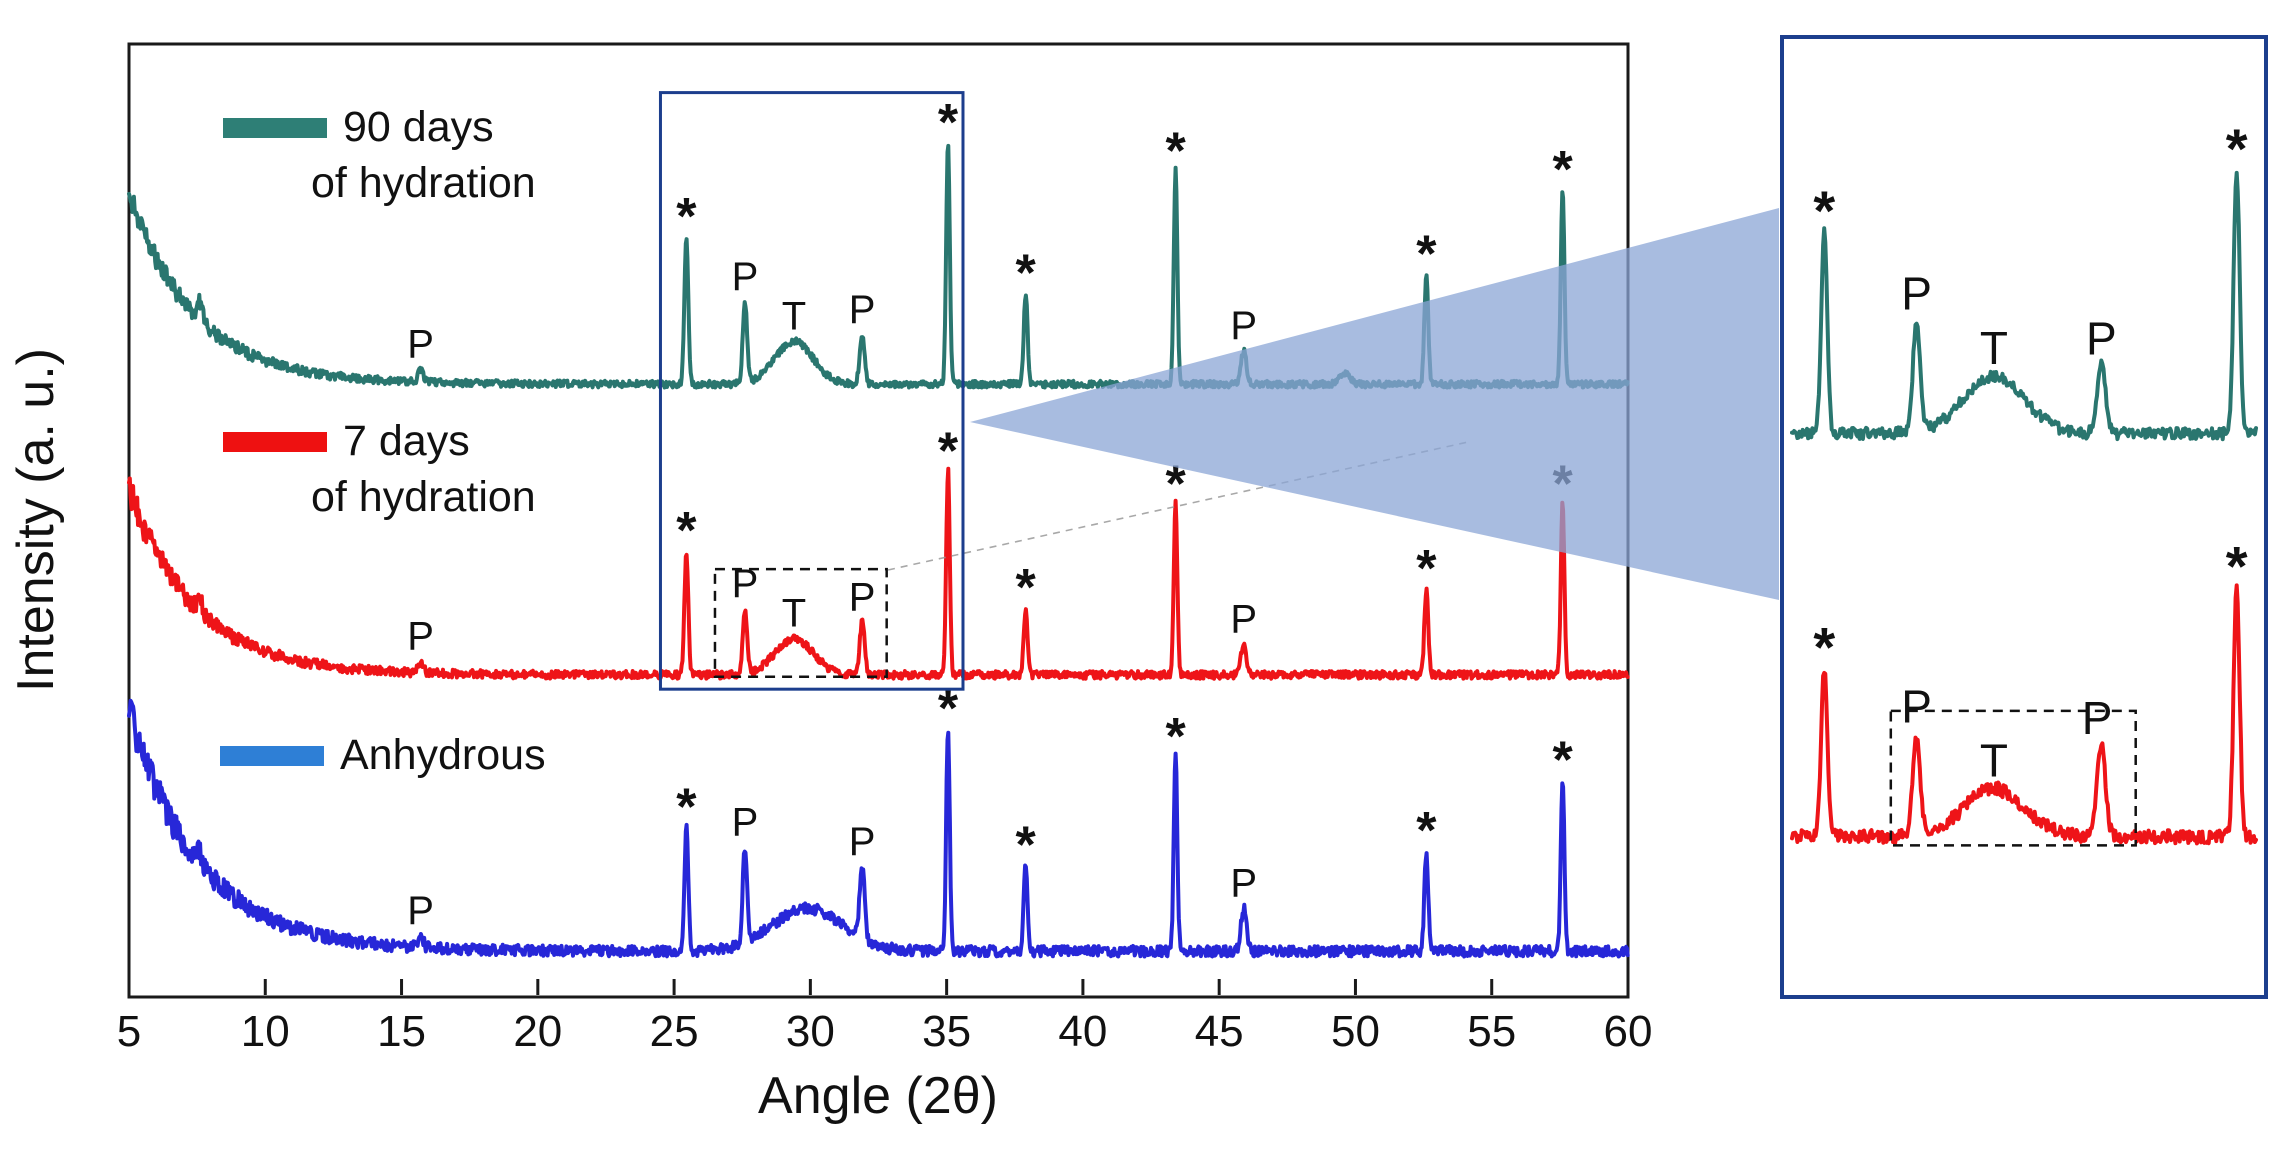 This screenshot has height=1171, width=2295. What do you see at coordinates (275, 127) in the screenshot?
I see `legend-swatch-90-days-icon` at bounding box center [275, 127].